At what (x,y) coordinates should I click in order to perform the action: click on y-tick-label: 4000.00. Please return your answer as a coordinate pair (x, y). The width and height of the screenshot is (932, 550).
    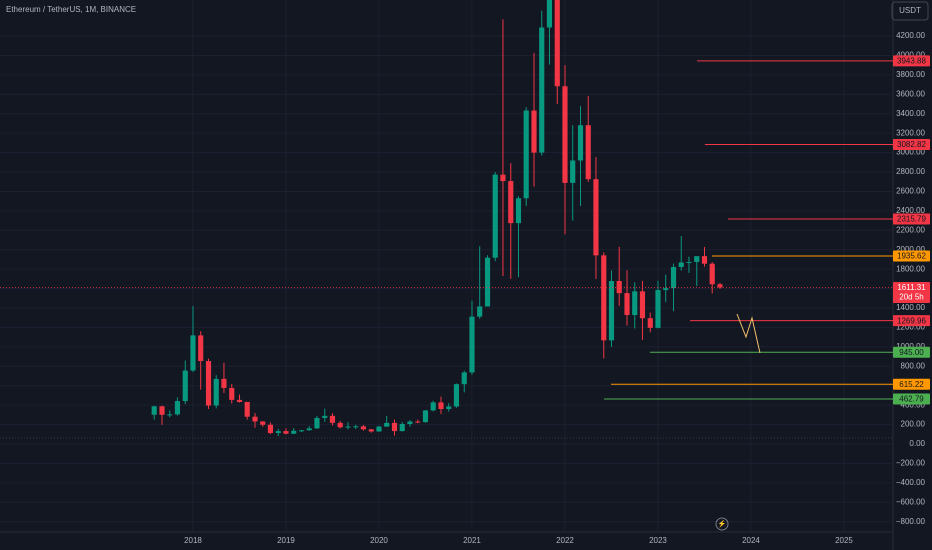
    Looking at the image, I should click on (910, 55).